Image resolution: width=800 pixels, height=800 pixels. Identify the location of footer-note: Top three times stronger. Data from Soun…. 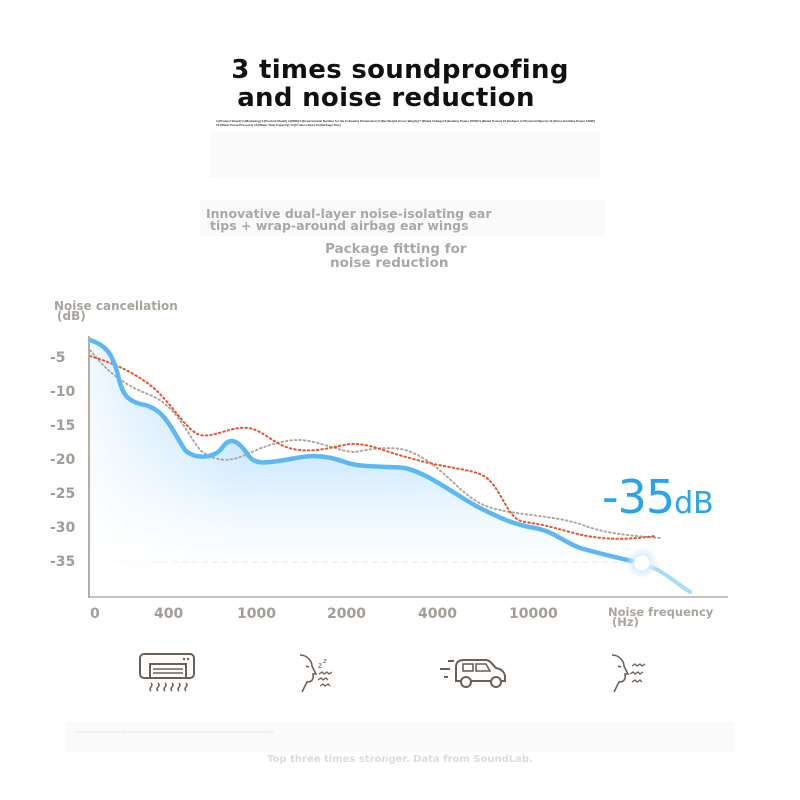
(400, 759).